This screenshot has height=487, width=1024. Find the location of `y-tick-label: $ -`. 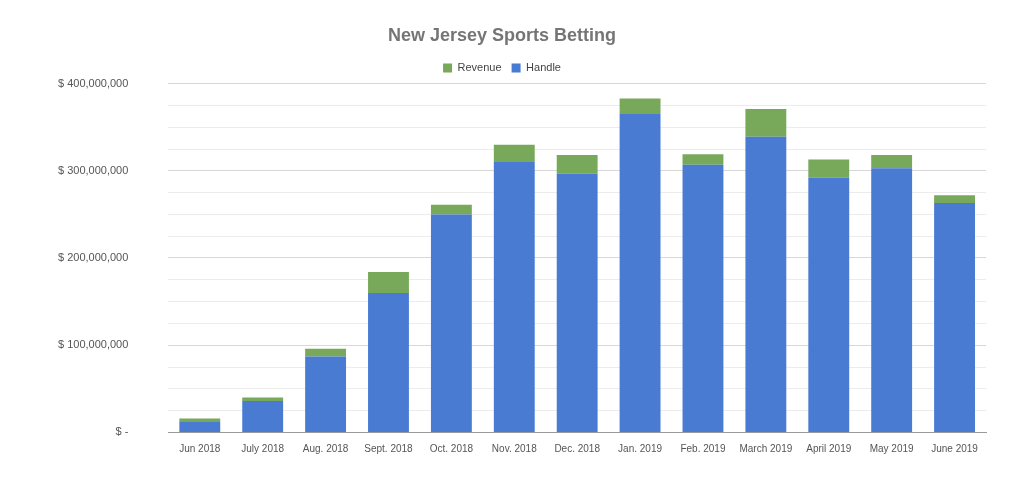

y-tick-label: $ - is located at coordinates (122, 431).